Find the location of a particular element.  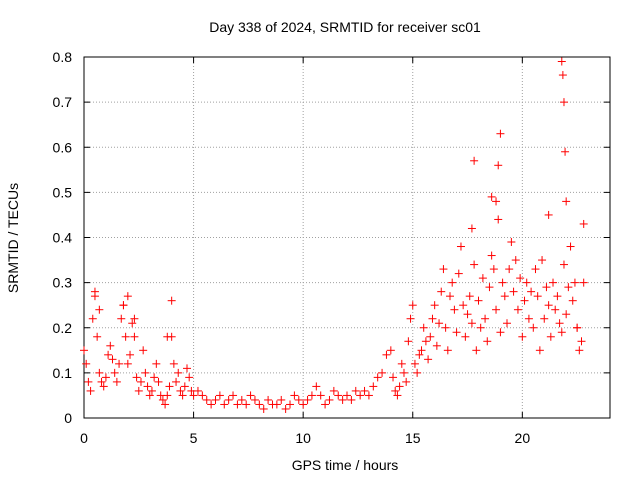

y-tick-label: 0.2 is located at coordinates (63, 328).